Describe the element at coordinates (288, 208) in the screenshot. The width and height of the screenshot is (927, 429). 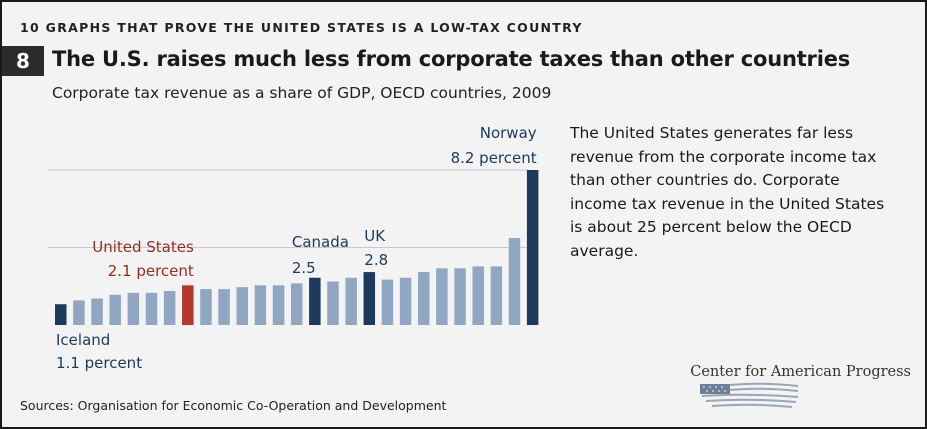
I see `gridlines` at that location.